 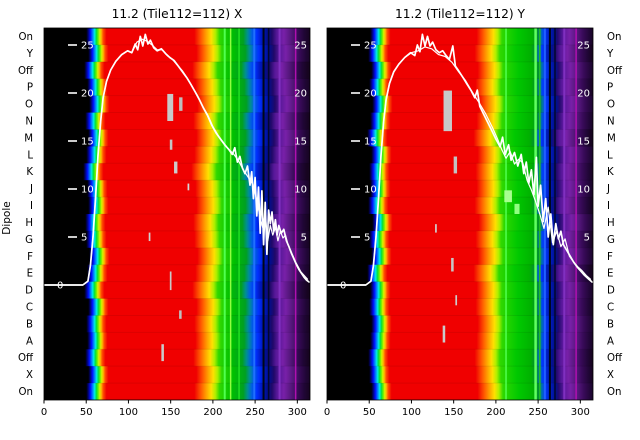 What do you see at coordinates (327, 412) in the screenshot?
I see `x-tick-label: 0` at bounding box center [327, 412].